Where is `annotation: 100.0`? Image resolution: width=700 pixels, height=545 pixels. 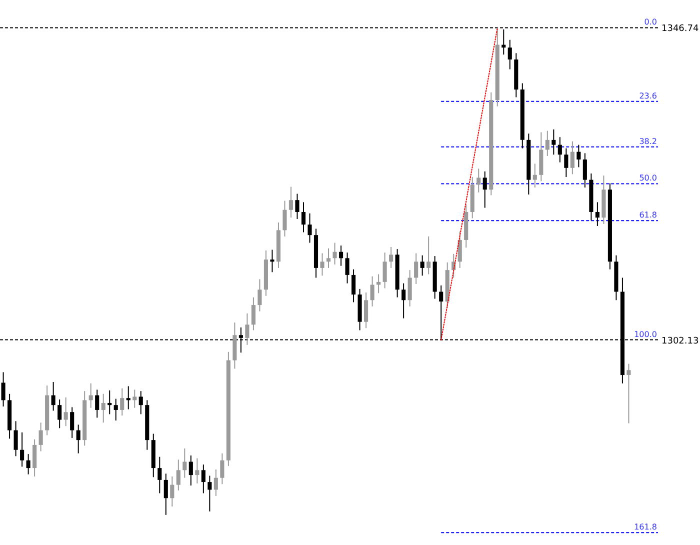
annotation: 100.0 is located at coordinates (645, 334).